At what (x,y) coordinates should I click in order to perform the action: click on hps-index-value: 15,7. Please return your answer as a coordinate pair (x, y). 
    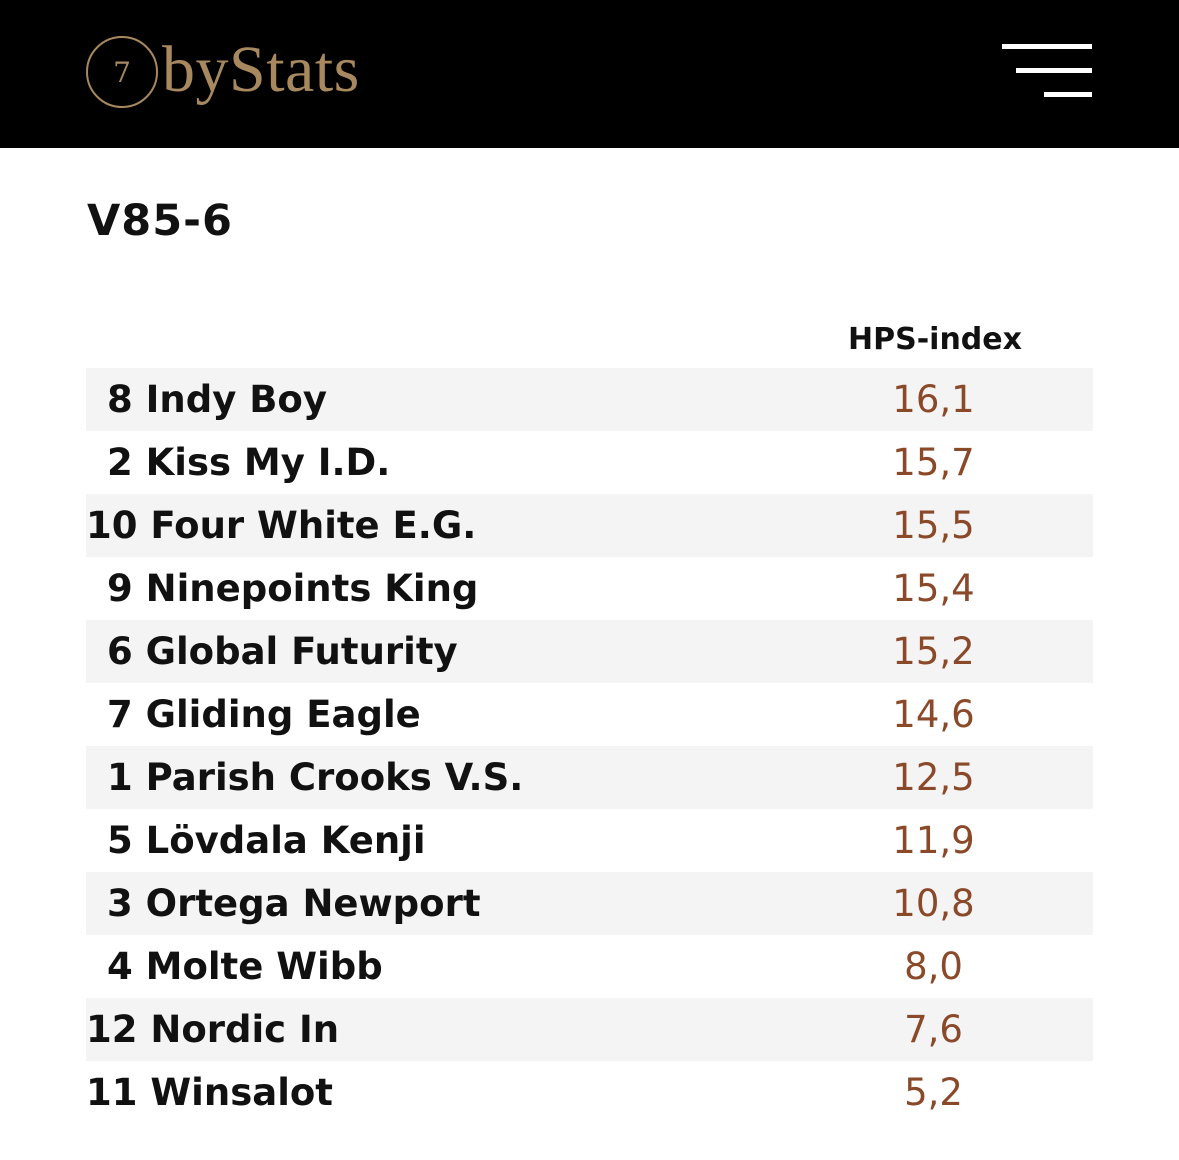
    Looking at the image, I should click on (933, 462).